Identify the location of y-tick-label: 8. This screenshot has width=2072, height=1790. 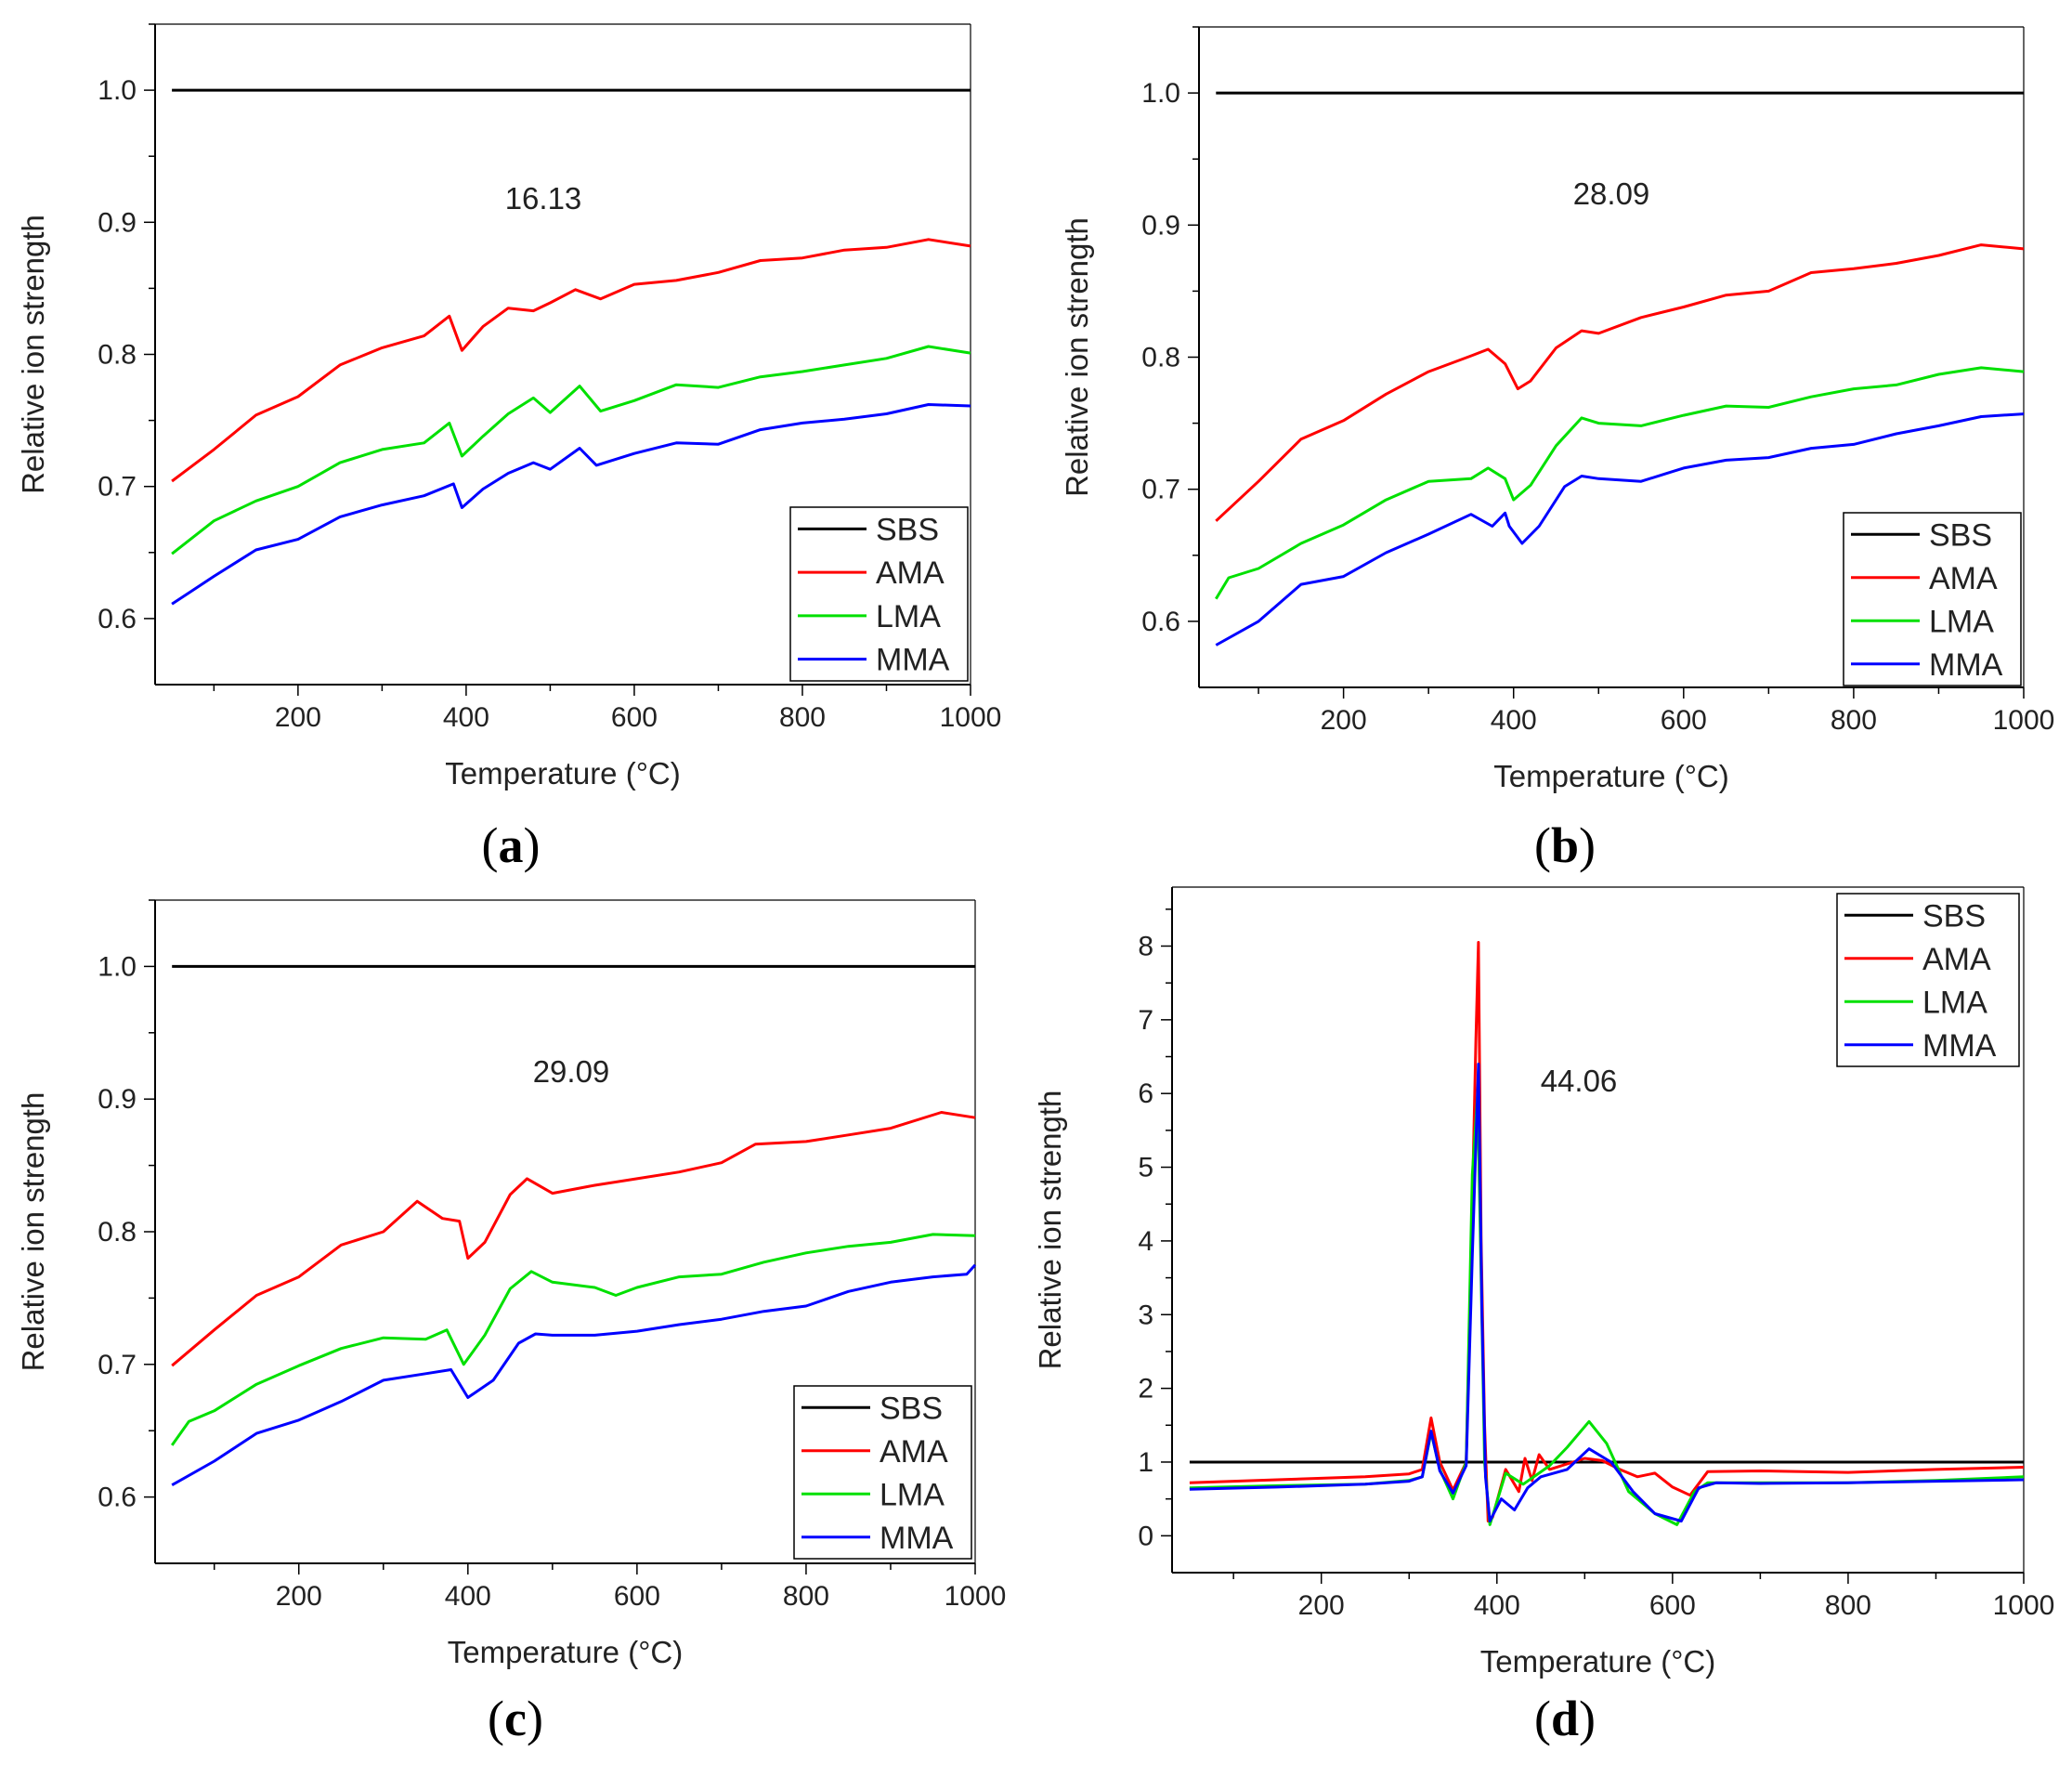
(1145, 946).